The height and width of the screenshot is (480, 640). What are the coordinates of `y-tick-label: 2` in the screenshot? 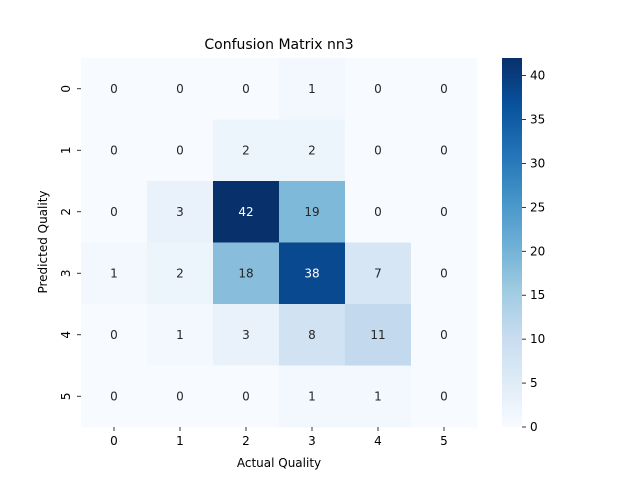 It's located at (66, 212).